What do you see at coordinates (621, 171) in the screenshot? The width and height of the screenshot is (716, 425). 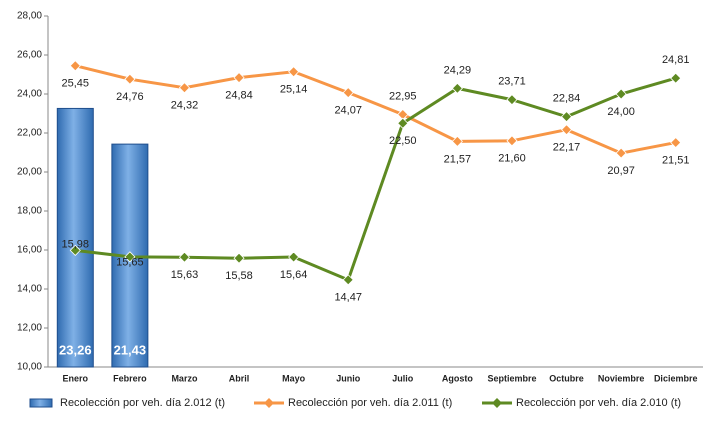 I see `data-label: 20,97` at bounding box center [621, 171].